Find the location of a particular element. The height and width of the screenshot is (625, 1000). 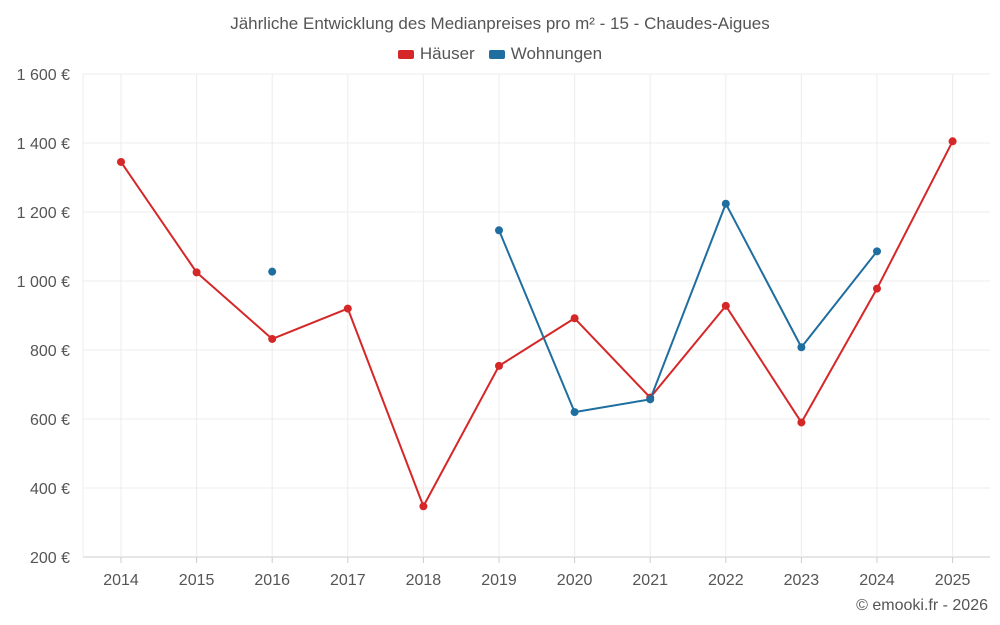

legend-label-wohnungen: Wohnungen is located at coordinates (556, 53).